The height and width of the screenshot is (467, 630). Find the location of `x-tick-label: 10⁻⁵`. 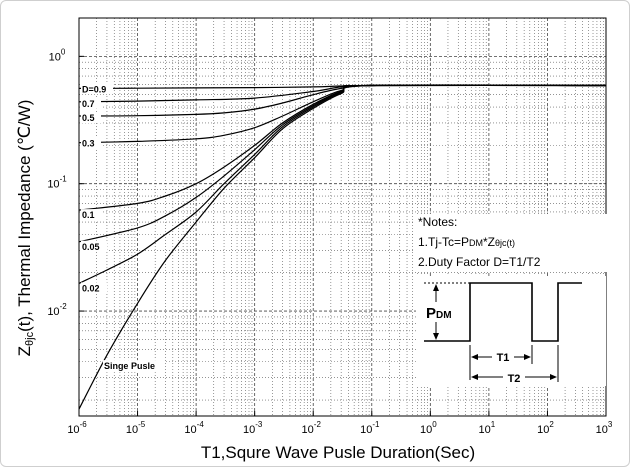

x-tick-label: 10⁻⁵ is located at coordinates (136, 428).